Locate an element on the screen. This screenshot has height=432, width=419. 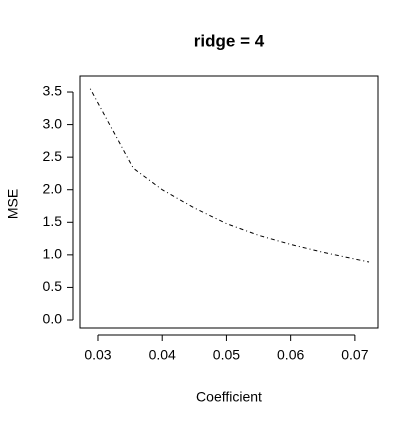
y-tick-label: 0.0 is located at coordinates (53, 319).